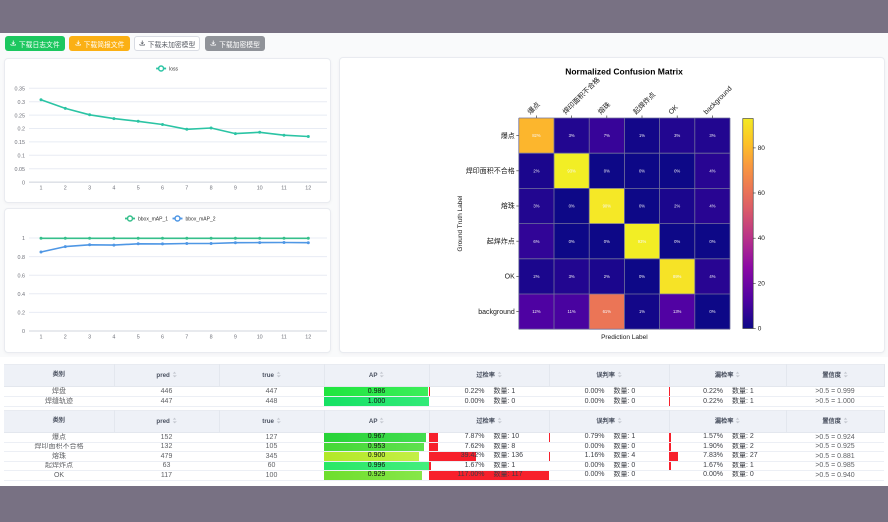 Image resolution: width=888 pixels, height=522 pixels. I want to click on svg-text: 0.6, so click(22, 276).